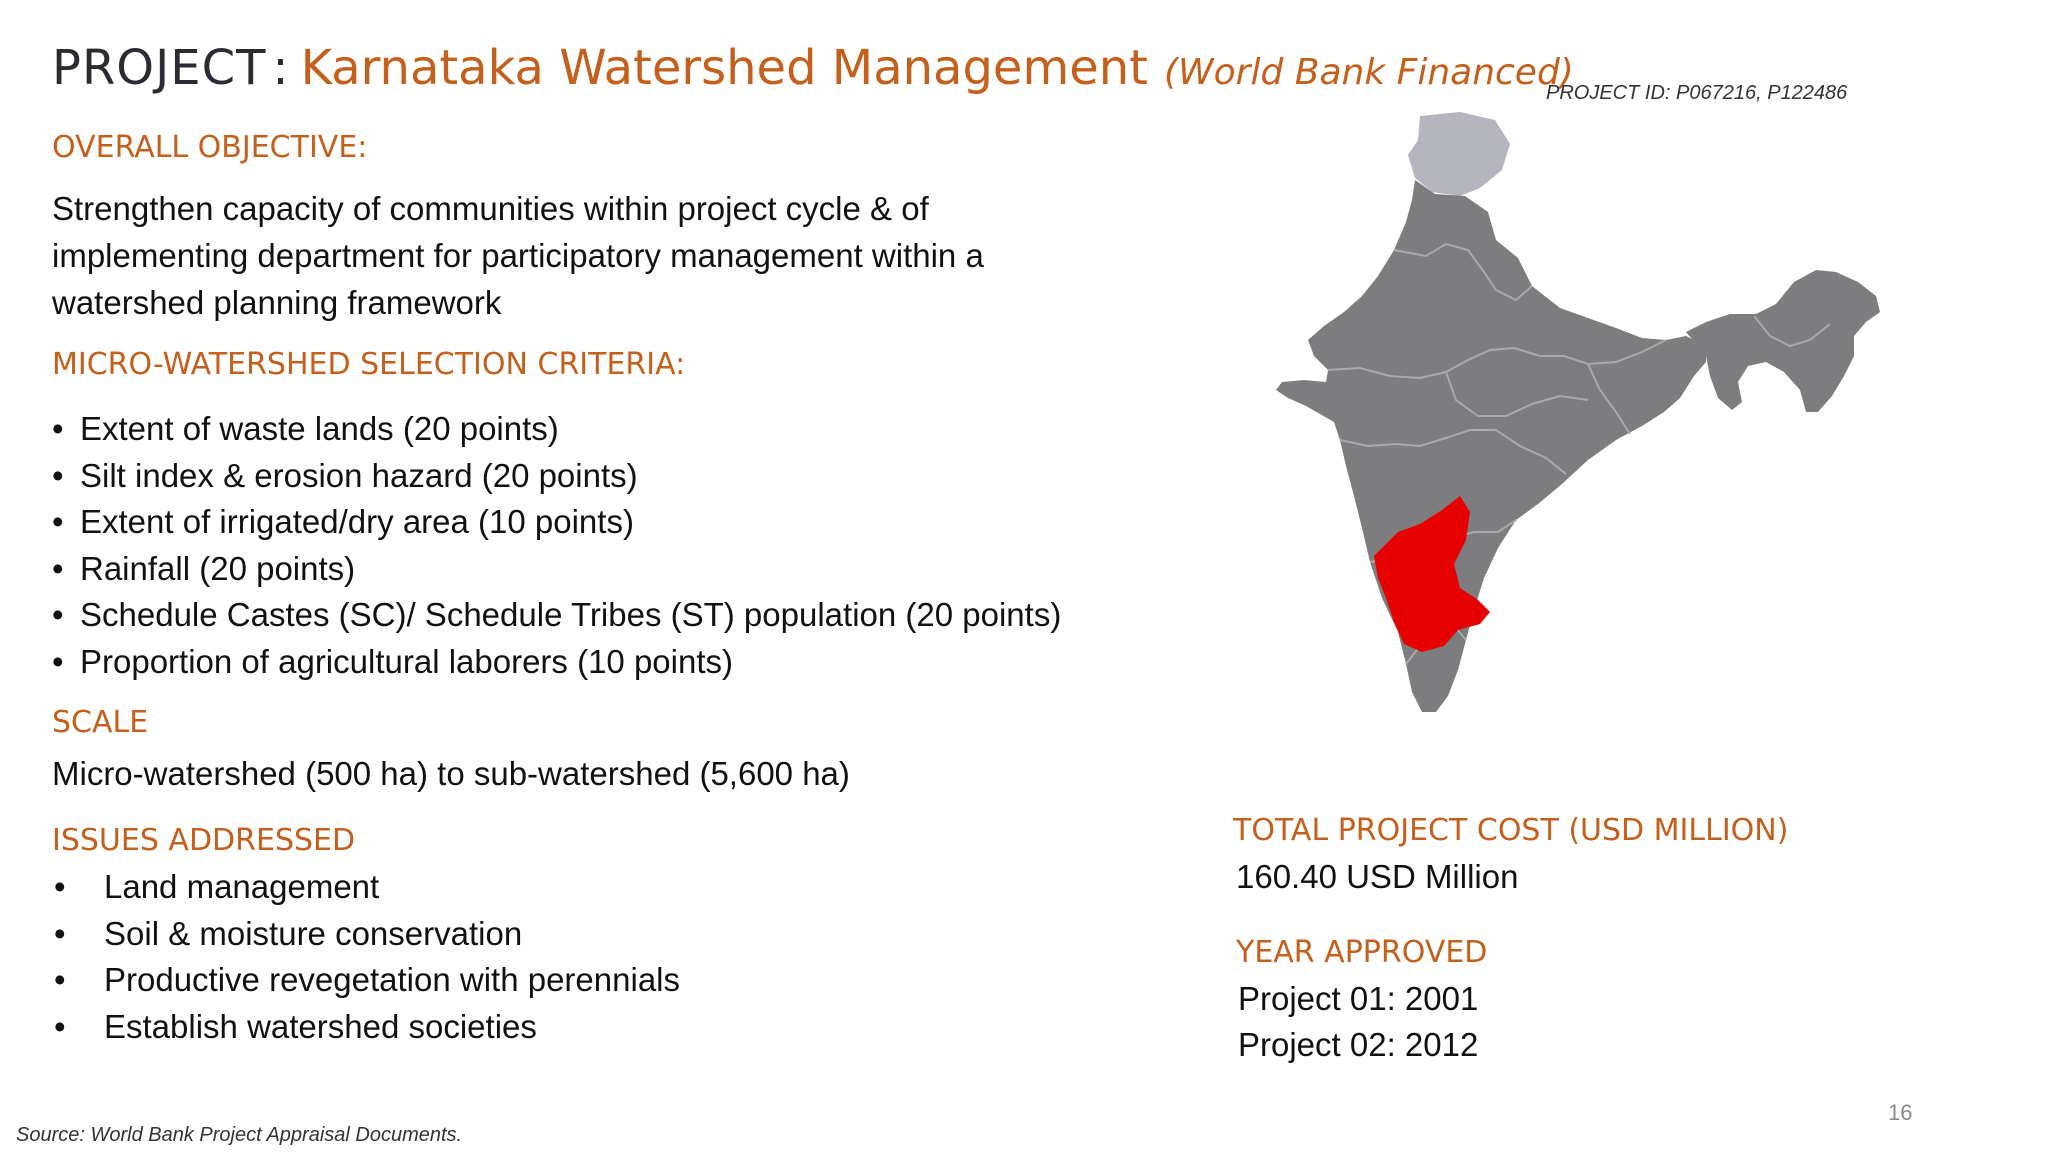 The width and height of the screenshot is (2048, 1152). Describe the element at coordinates (1377, 876) in the screenshot. I see `cost-value: 160.40 USD Million` at that location.